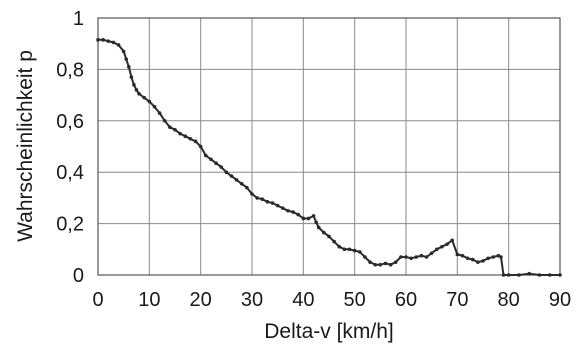 The width and height of the screenshot is (578, 351). I want to click on x-tick-label: 80, so click(509, 300).